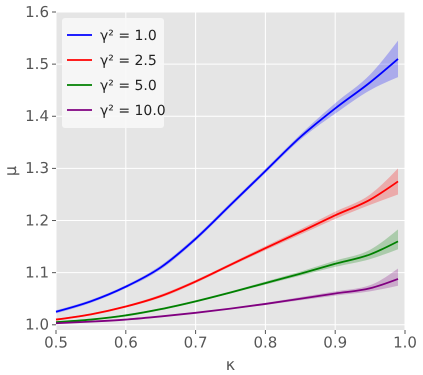 Image resolution: width=423 pixels, height=375 pixels. I want to click on legend-label: γ² = 1.0, so click(128, 36).